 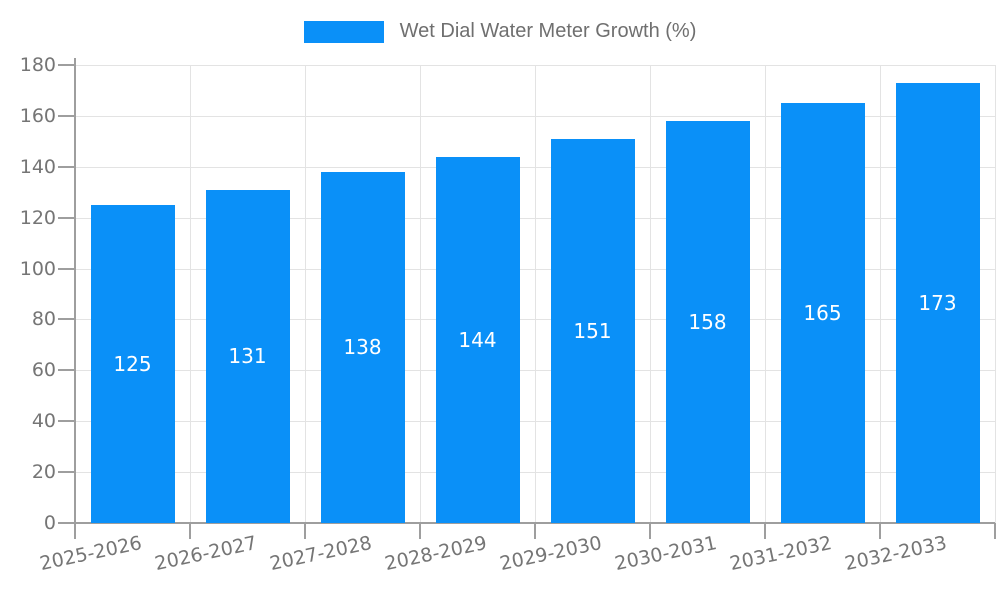 I want to click on bar: 158, so click(x=707, y=321).